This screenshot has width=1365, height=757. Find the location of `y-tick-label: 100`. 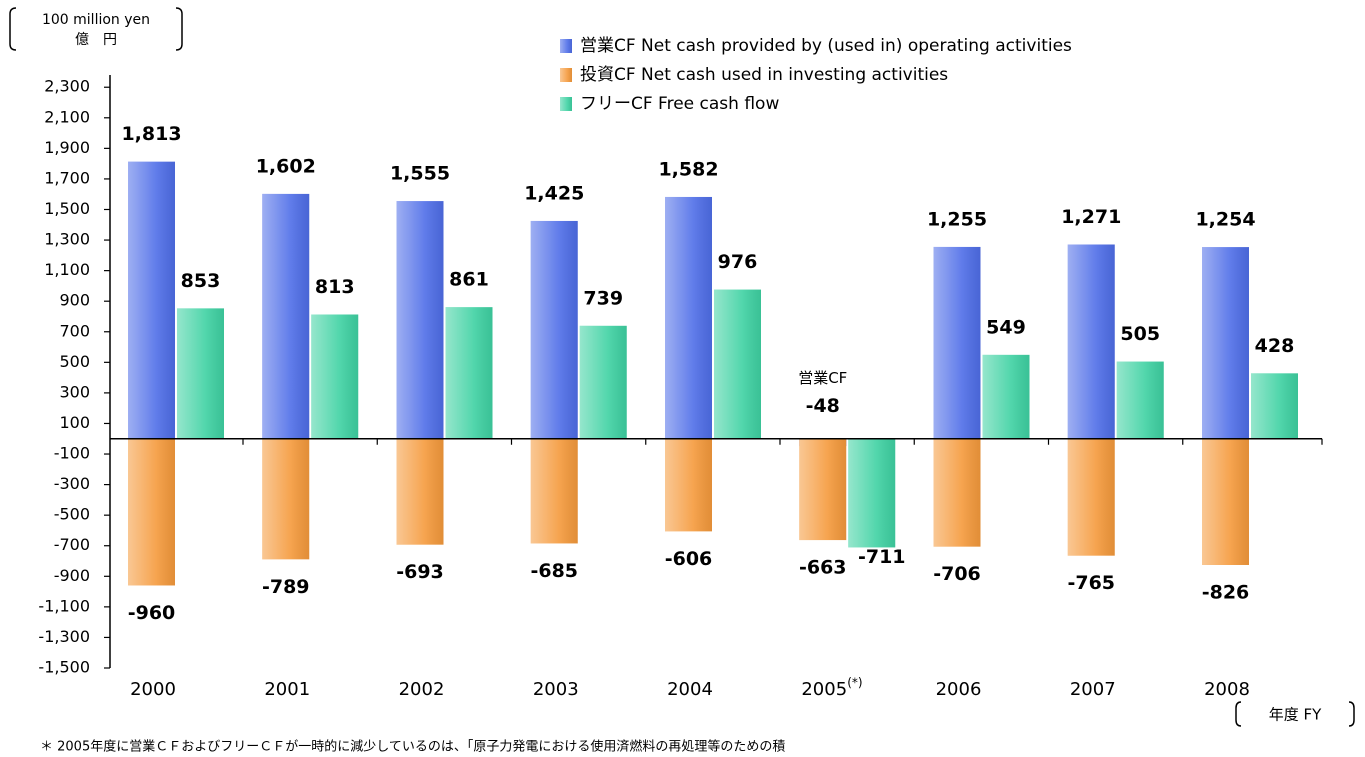

y-tick-label: 100 is located at coordinates (74, 422).